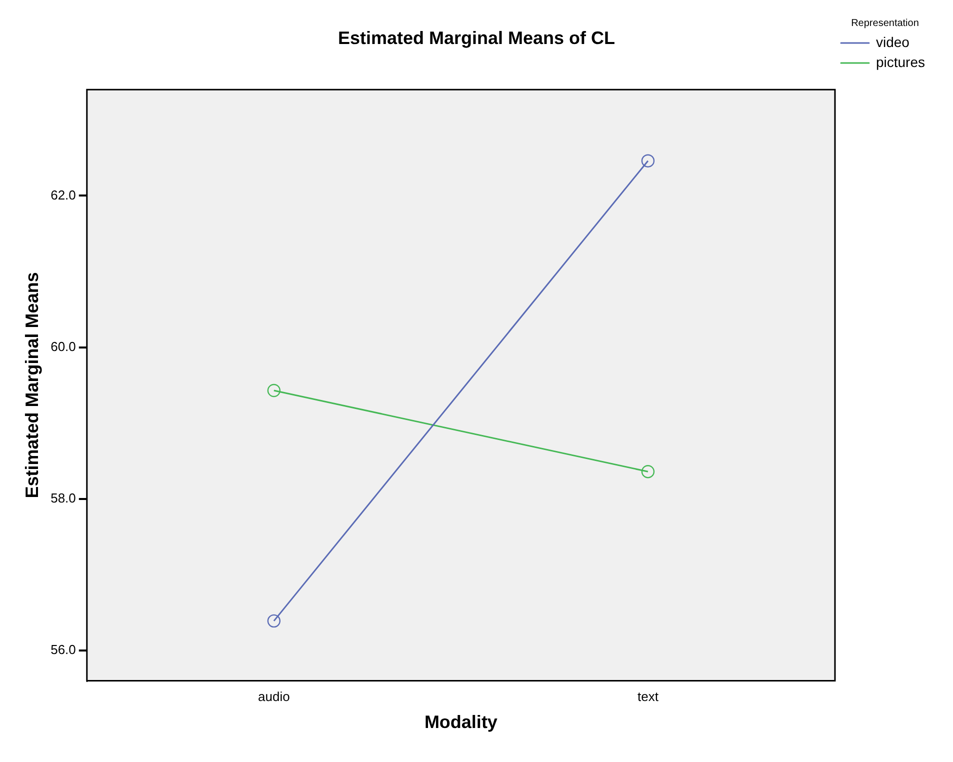 This screenshot has height=762, width=953. Describe the element at coordinates (893, 42) in the screenshot. I see `legend-label: video` at that location.